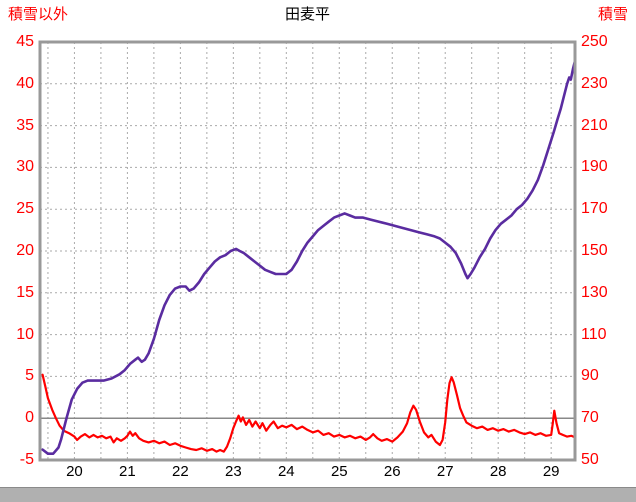 This screenshot has width=636, height=502. What do you see at coordinates (612, 14) in the screenshot?
I see `right-axis-title: 積雪` at bounding box center [612, 14].